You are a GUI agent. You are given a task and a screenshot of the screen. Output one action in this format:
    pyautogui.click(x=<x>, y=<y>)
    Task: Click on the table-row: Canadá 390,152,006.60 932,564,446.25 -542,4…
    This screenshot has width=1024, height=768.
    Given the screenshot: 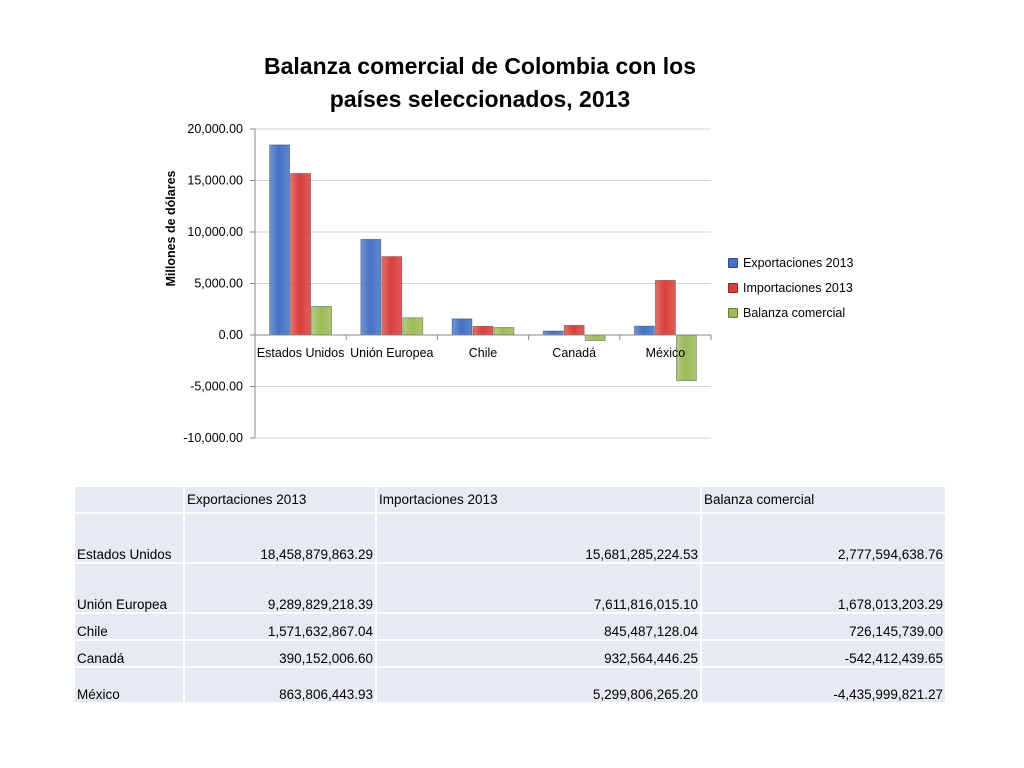 What is the action you would take?
    pyautogui.click(x=511, y=654)
    